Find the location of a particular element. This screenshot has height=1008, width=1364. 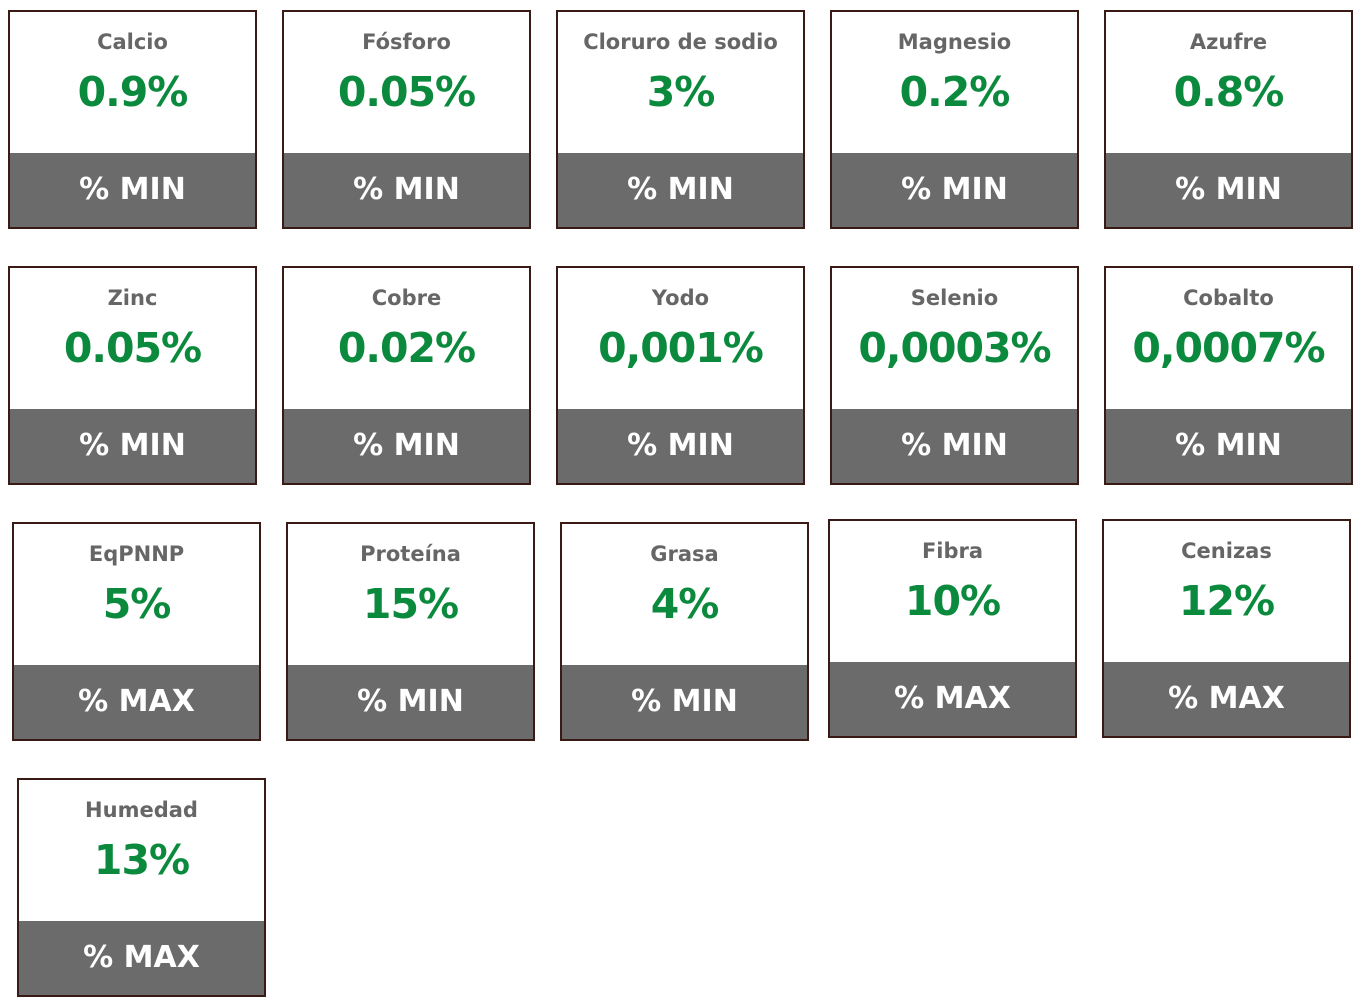

nutrient-label: Cobalto is located at coordinates (1228, 298).